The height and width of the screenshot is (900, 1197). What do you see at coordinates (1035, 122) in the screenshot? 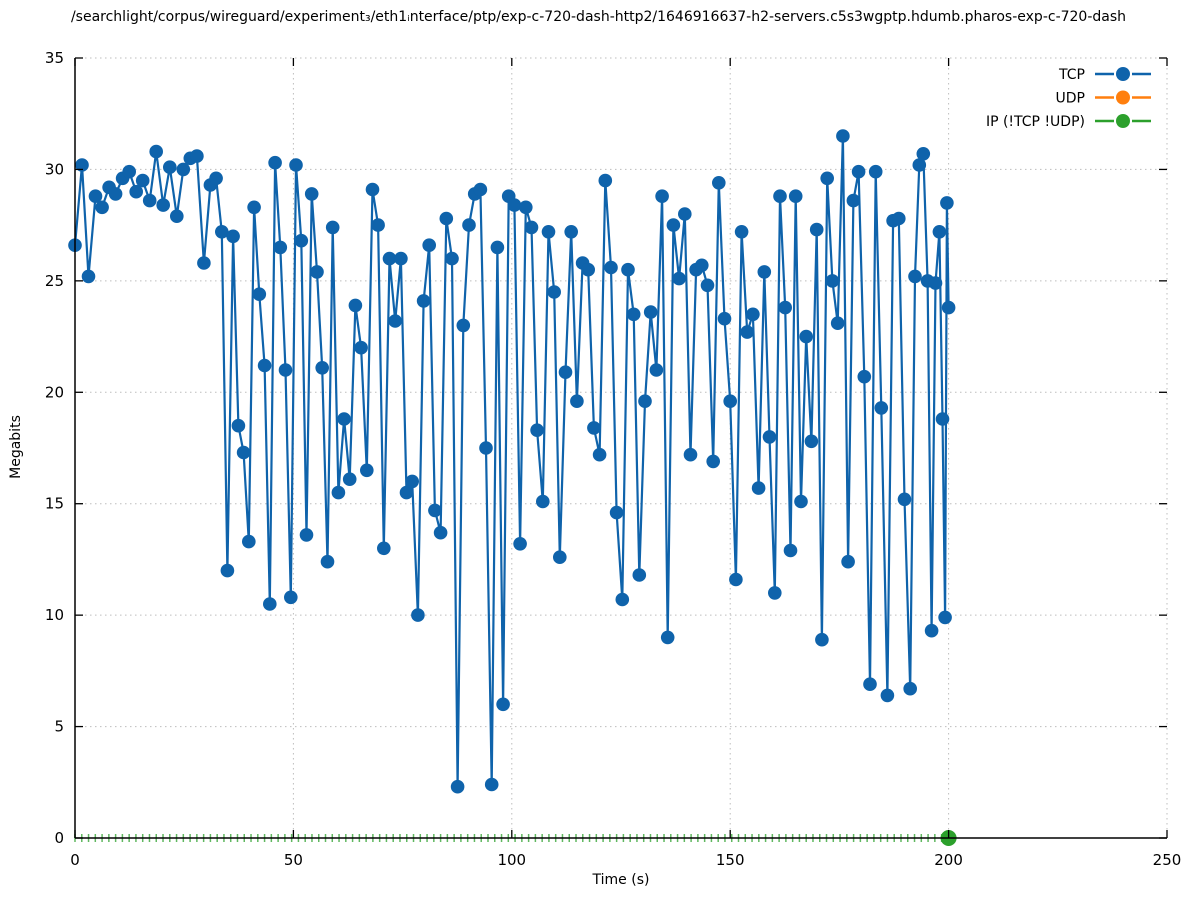
I see `legend-label: IP (!TCP !UDP)` at bounding box center [1035, 122].